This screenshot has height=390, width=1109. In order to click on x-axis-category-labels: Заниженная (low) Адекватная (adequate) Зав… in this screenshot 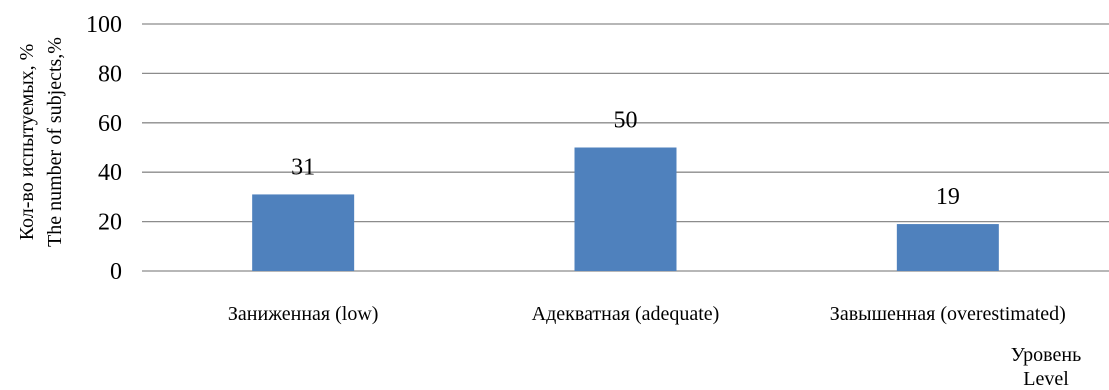, I will do `click(647, 314)`.